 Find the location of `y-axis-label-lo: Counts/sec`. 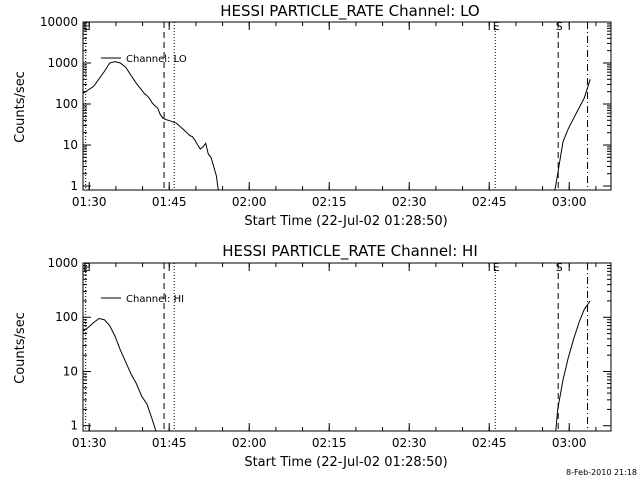

y-axis-label-lo: Counts/sec is located at coordinates (20, 107).